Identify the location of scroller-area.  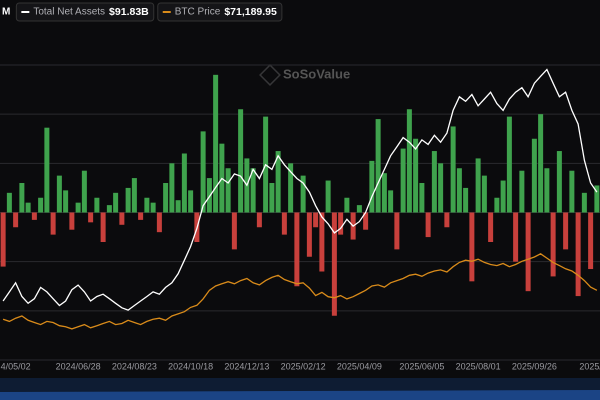
(300, 395).